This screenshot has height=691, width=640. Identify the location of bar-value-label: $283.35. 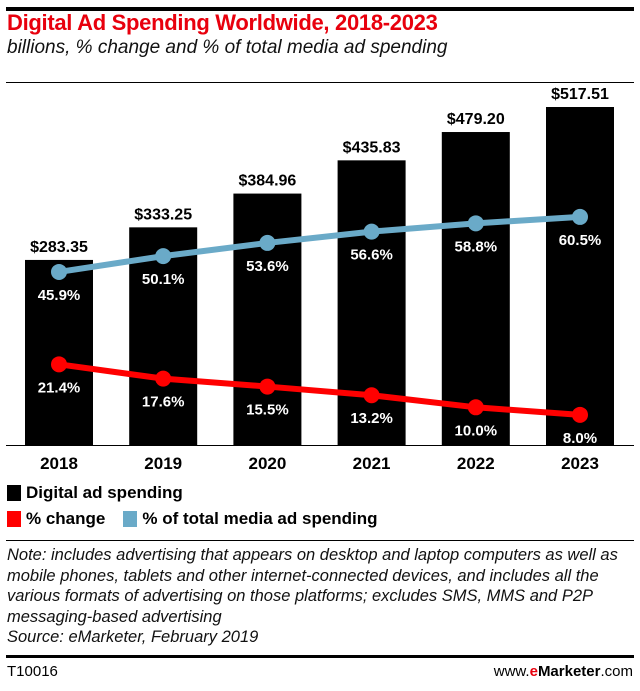
(59, 247).